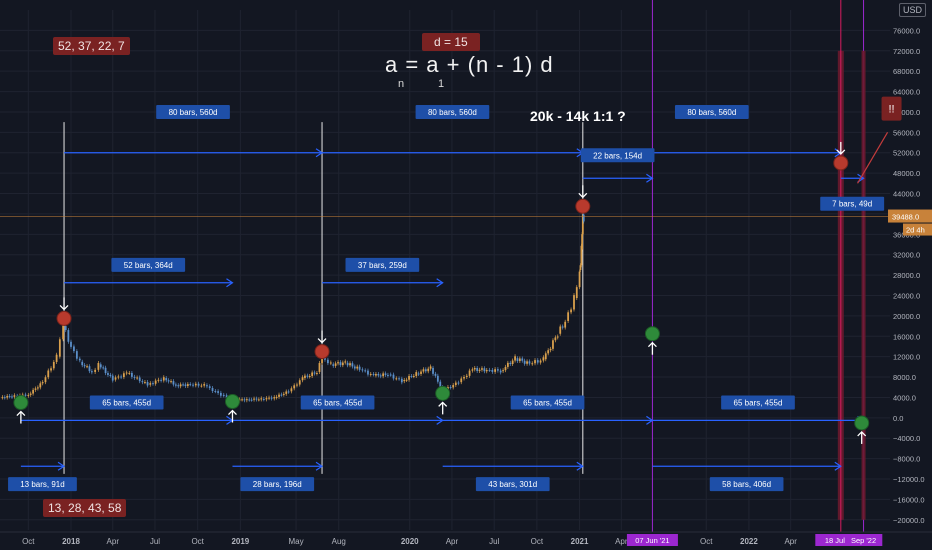 The width and height of the screenshot is (932, 550). What do you see at coordinates (873, 158) in the screenshot?
I see `alert-pointer` at bounding box center [873, 158].